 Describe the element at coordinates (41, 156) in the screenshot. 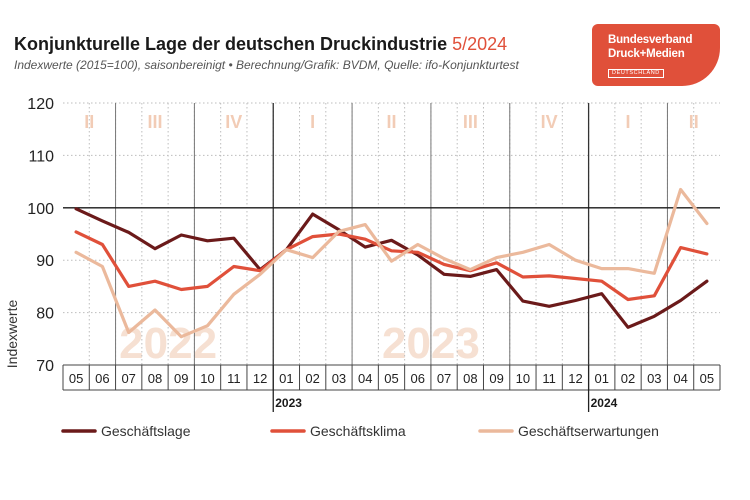

I see `y-tick-label: 110` at that location.